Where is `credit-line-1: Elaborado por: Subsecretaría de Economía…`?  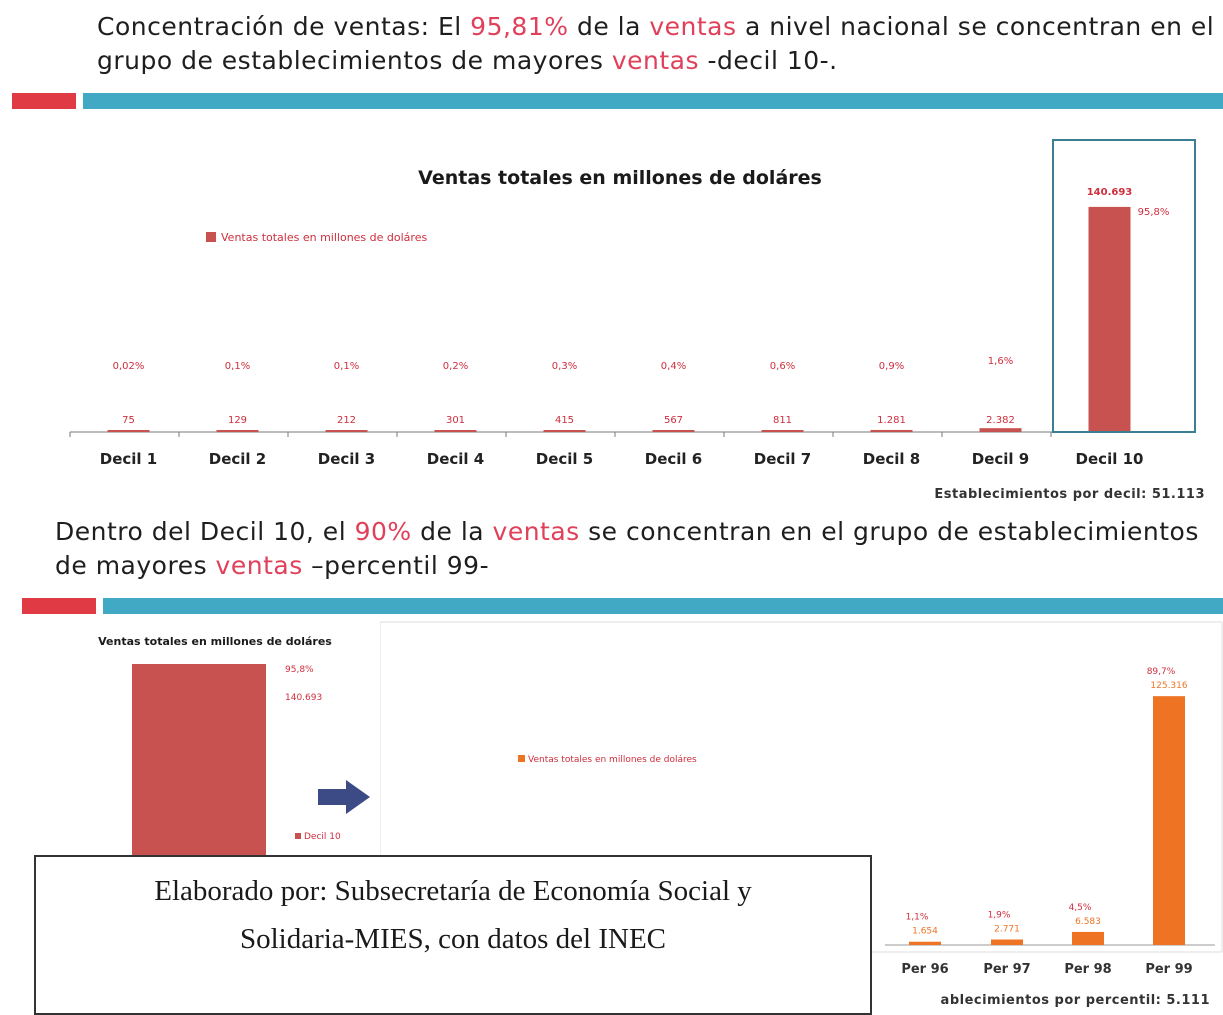 credit-line-1: Elaborado por: Subsecretaría de Economía… is located at coordinates (453, 891).